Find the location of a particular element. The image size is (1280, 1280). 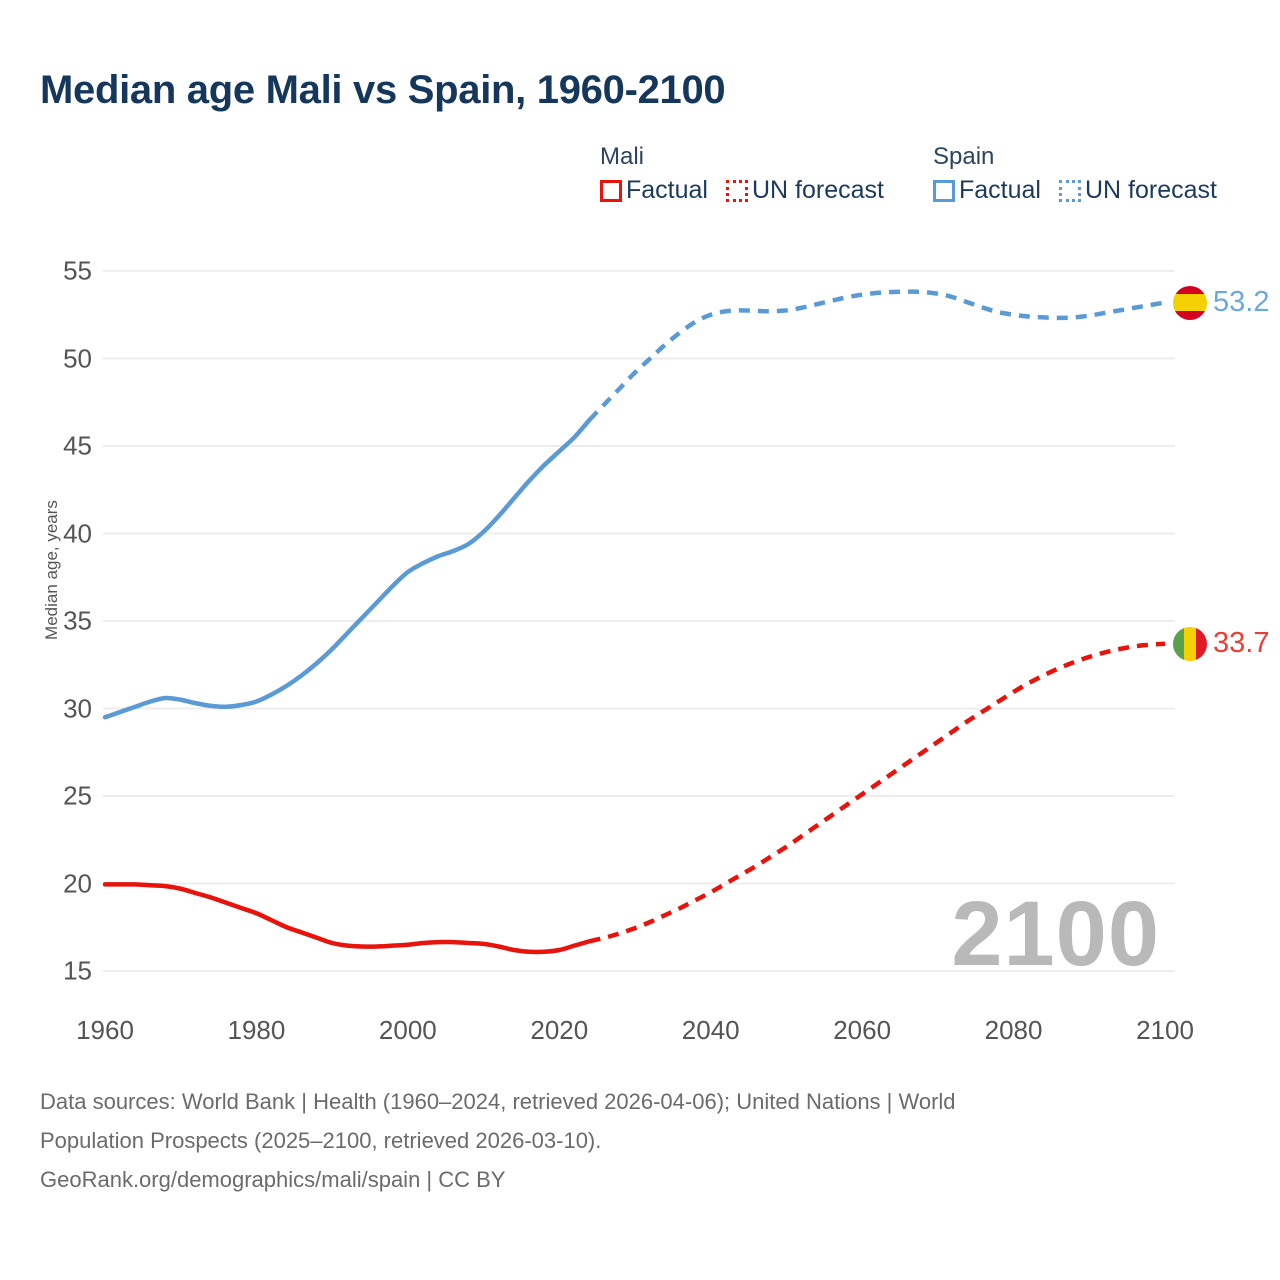

y-tick-label: 40 is located at coordinates (77, 533).